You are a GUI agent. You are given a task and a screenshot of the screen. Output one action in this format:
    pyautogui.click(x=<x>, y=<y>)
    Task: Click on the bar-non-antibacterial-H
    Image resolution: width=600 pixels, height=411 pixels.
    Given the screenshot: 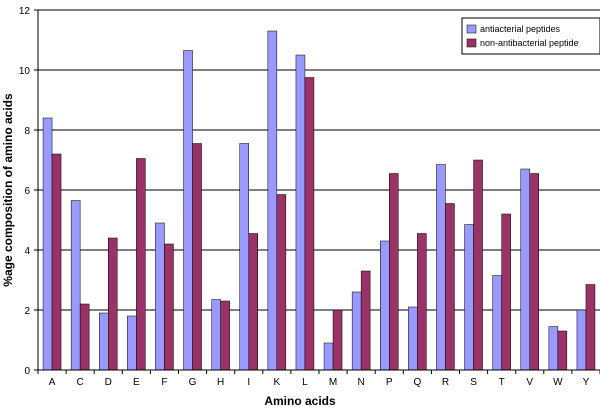 What is the action you would take?
    pyautogui.click(x=225, y=335)
    